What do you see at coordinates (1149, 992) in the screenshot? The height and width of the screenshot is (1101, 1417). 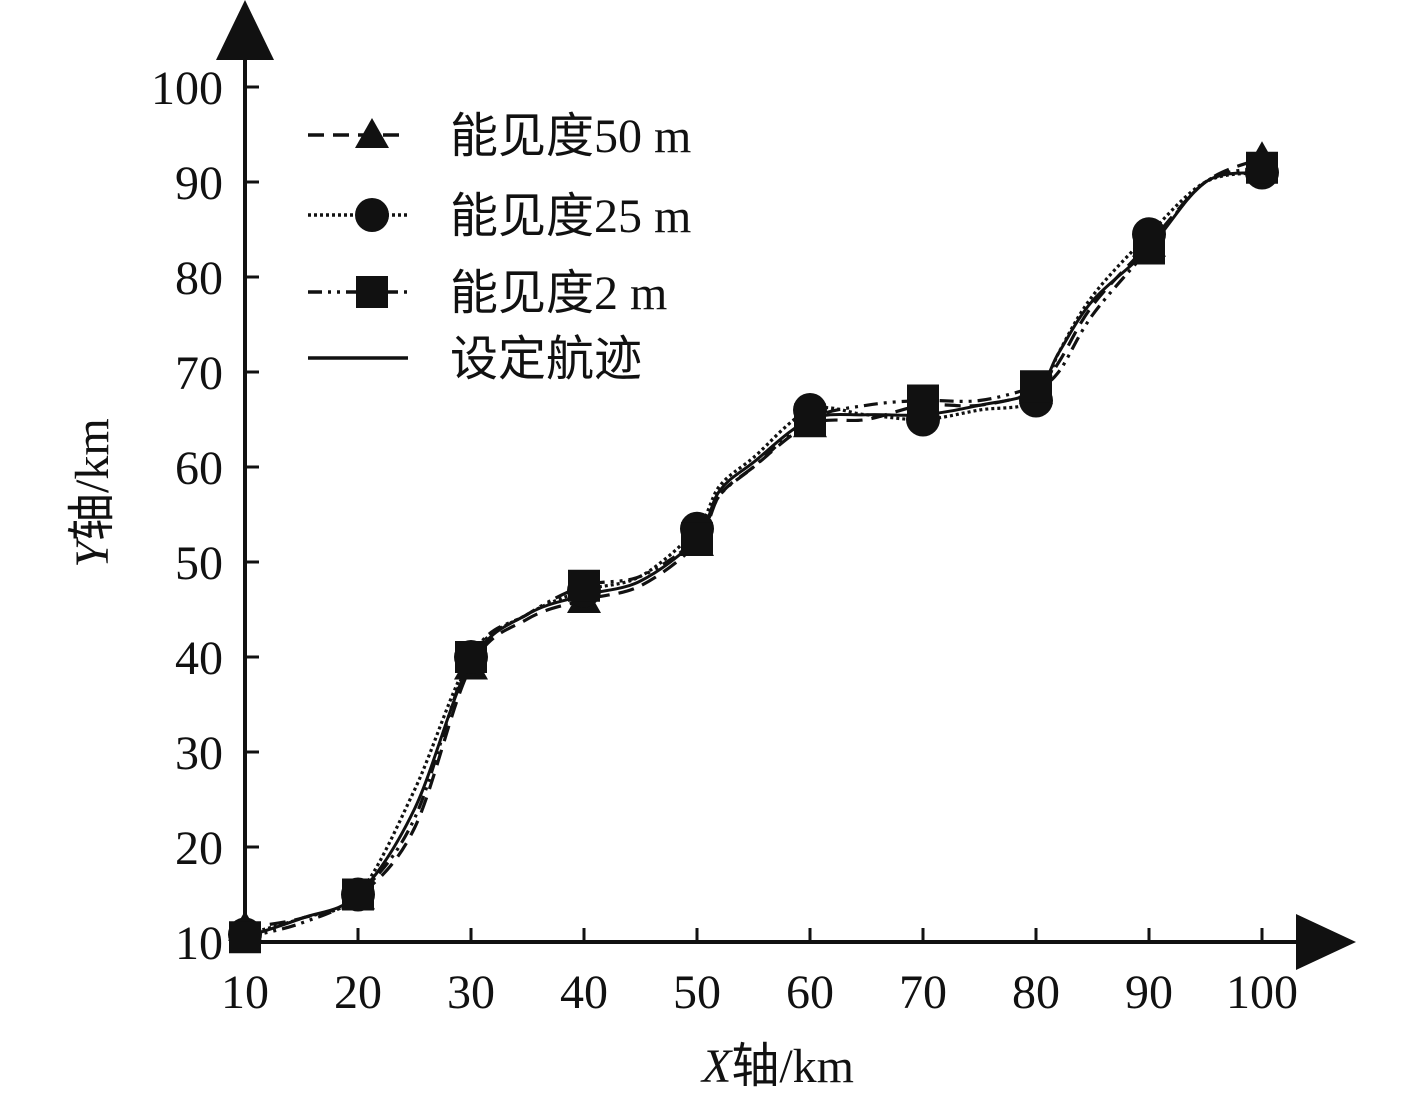 I see `x-tick-label-90: 90` at bounding box center [1149, 992].